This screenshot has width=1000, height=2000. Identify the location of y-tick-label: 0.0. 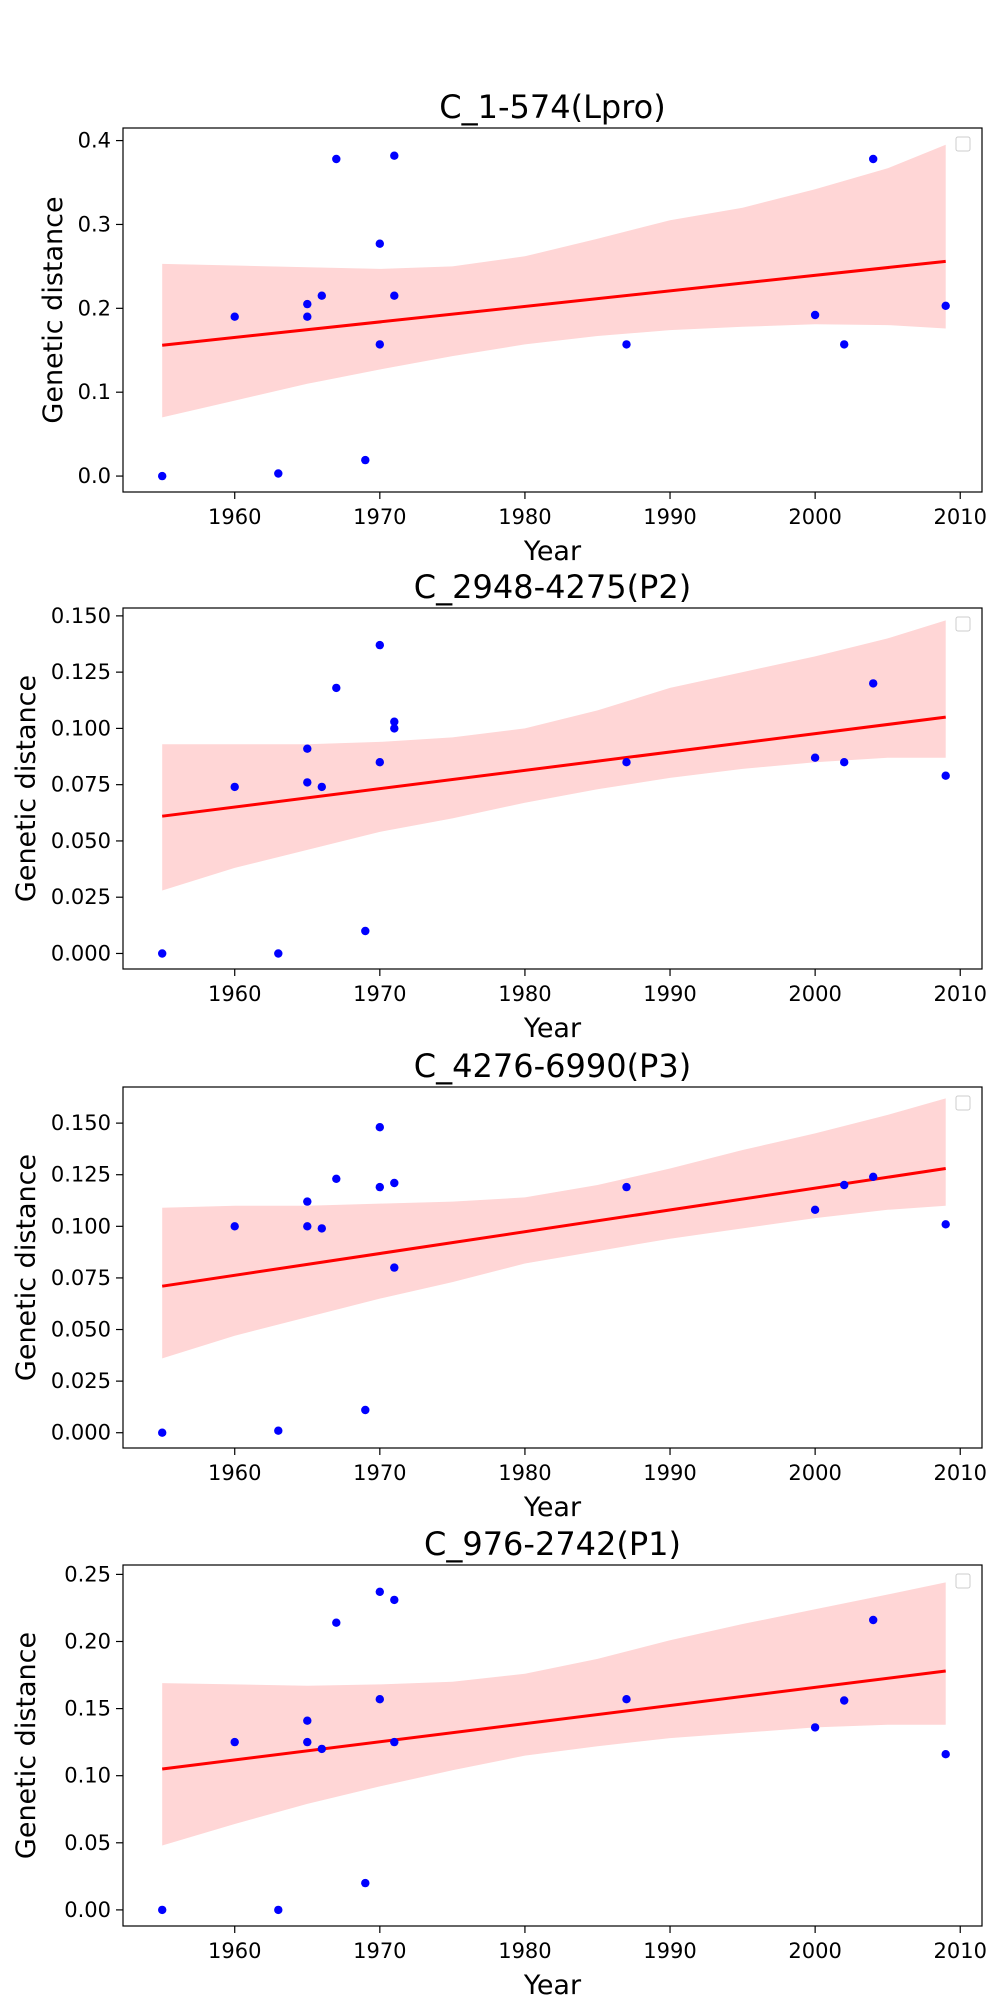
(94, 476).